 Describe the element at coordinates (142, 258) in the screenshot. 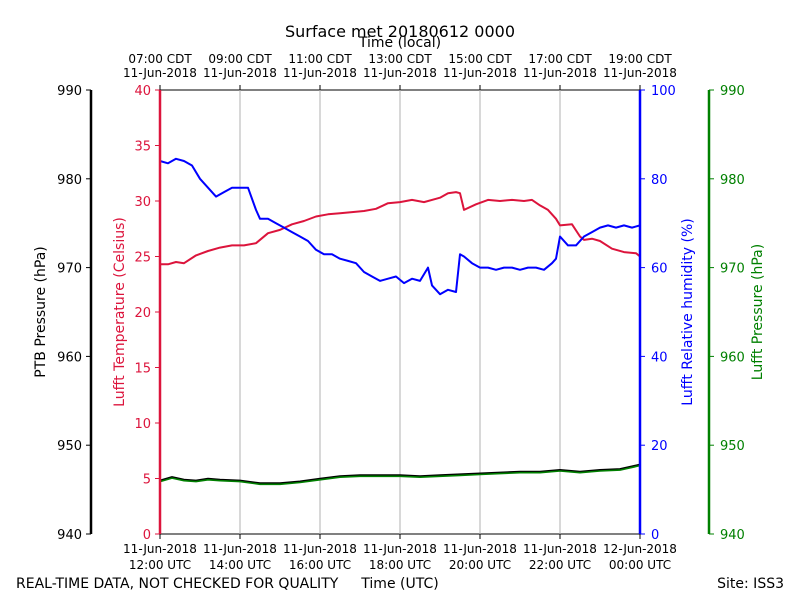

I see `temp-tick-label: 25` at that location.